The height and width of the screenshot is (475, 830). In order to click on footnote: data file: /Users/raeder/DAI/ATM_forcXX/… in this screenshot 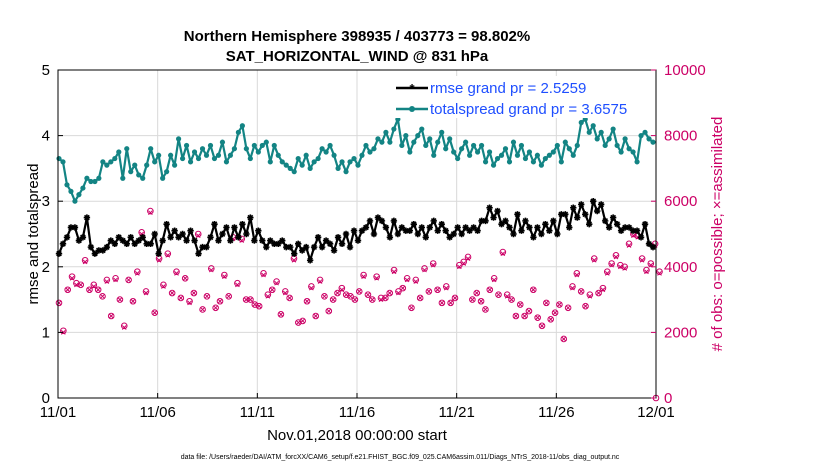, I will do `click(400, 457)`.